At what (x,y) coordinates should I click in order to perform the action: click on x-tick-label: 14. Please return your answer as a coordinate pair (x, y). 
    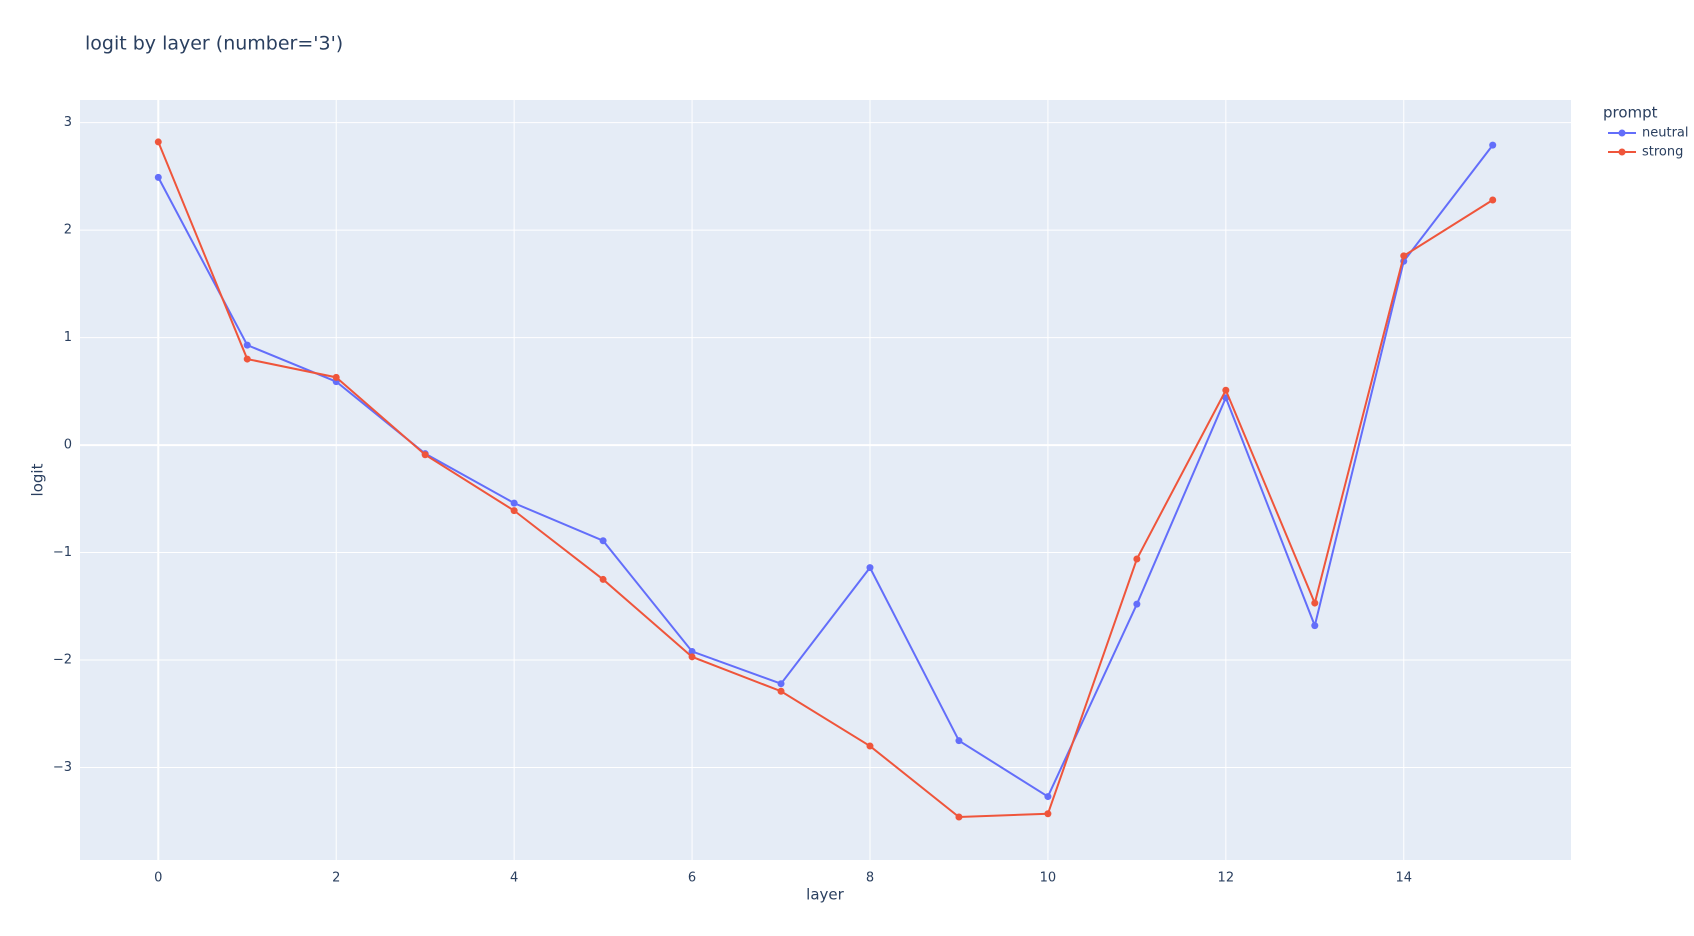
    Looking at the image, I should click on (1403, 878).